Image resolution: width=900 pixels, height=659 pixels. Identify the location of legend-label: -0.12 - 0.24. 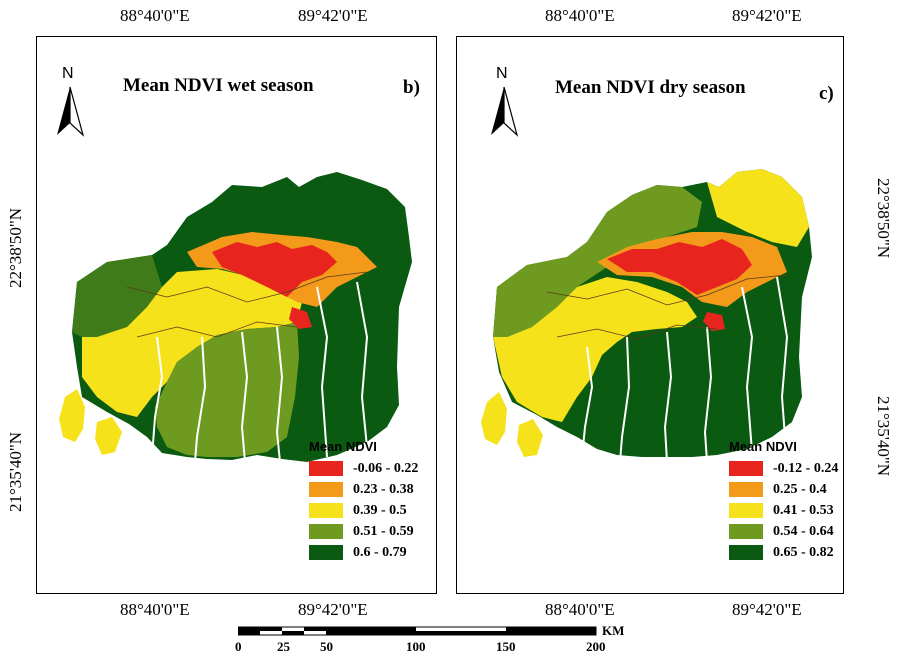
(806, 468).